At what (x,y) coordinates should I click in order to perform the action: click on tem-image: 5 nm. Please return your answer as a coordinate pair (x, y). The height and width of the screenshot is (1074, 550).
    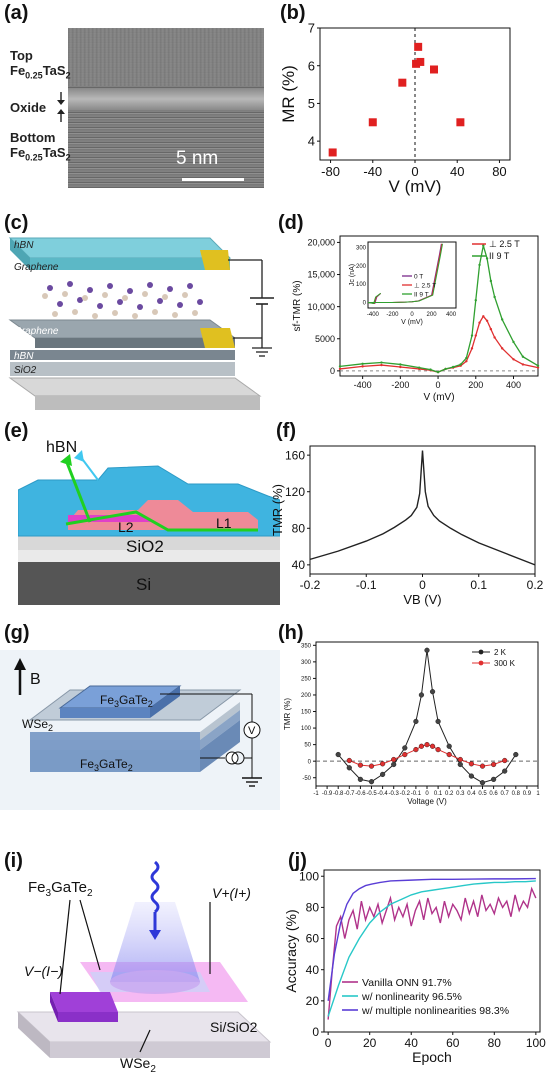
    Looking at the image, I should click on (166, 108).